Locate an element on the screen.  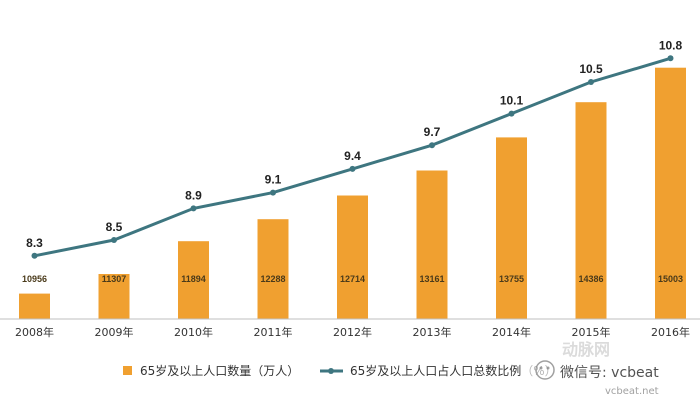
line-value-label: 9.1 is located at coordinates (273, 180).